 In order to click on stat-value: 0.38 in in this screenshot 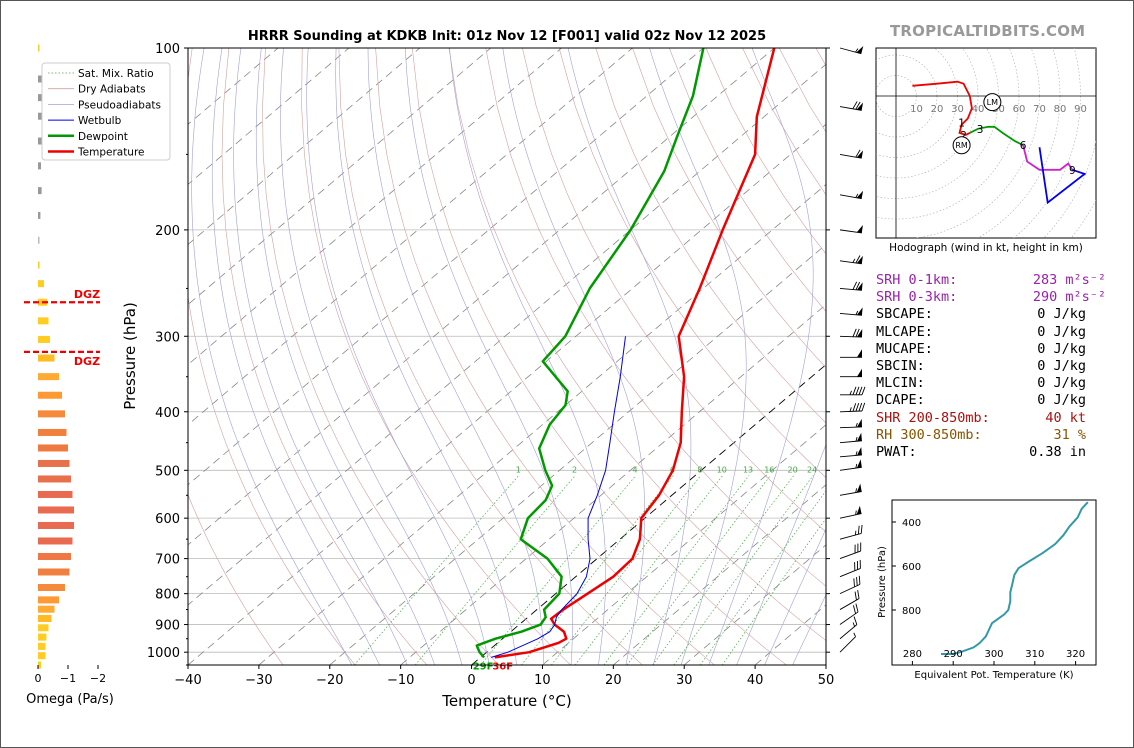, I will do `click(1057, 451)`.